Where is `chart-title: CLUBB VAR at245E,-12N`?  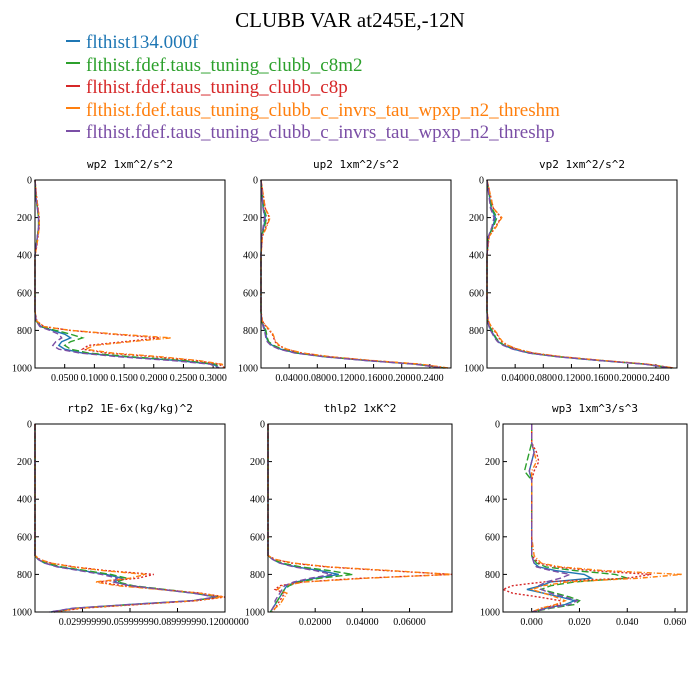 chart-title: CLUBB VAR at245E,-12N is located at coordinates (350, 20).